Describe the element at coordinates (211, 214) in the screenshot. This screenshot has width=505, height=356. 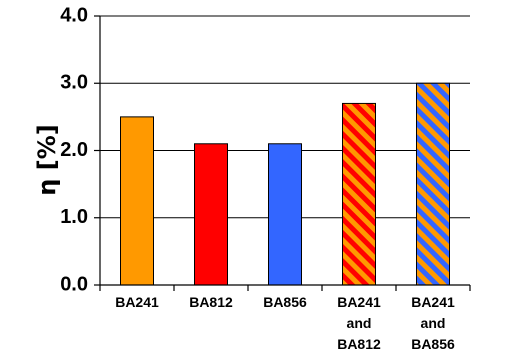
I see `bar-ba812` at that location.